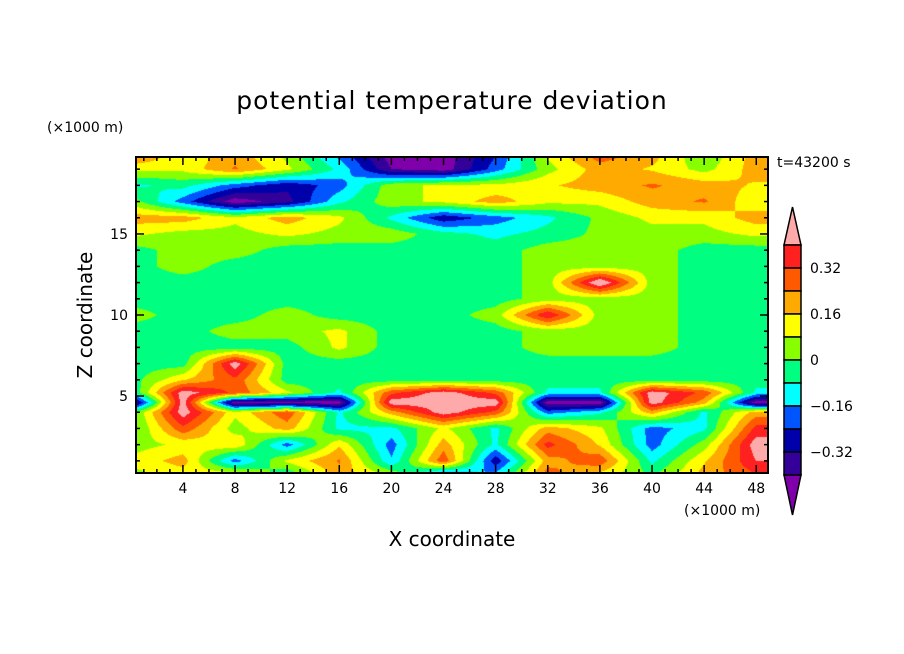  What do you see at coordinates (548, 489) in the screenshot?
I see `x-tick-label: 32` at bounding box center [548, 489].